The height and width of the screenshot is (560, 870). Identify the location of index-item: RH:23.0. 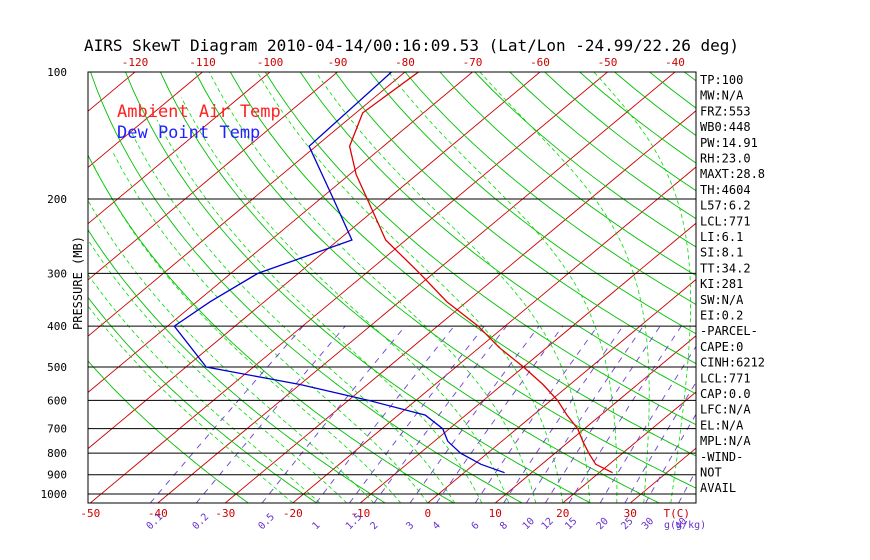
(725, 159).